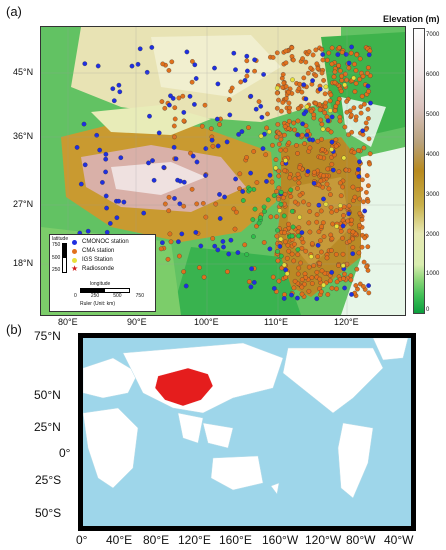  What do you see at coordinates (100, 284) in the screenshot?
I see `legend-longitude-label: longitude` at bounding box center [100, 284].